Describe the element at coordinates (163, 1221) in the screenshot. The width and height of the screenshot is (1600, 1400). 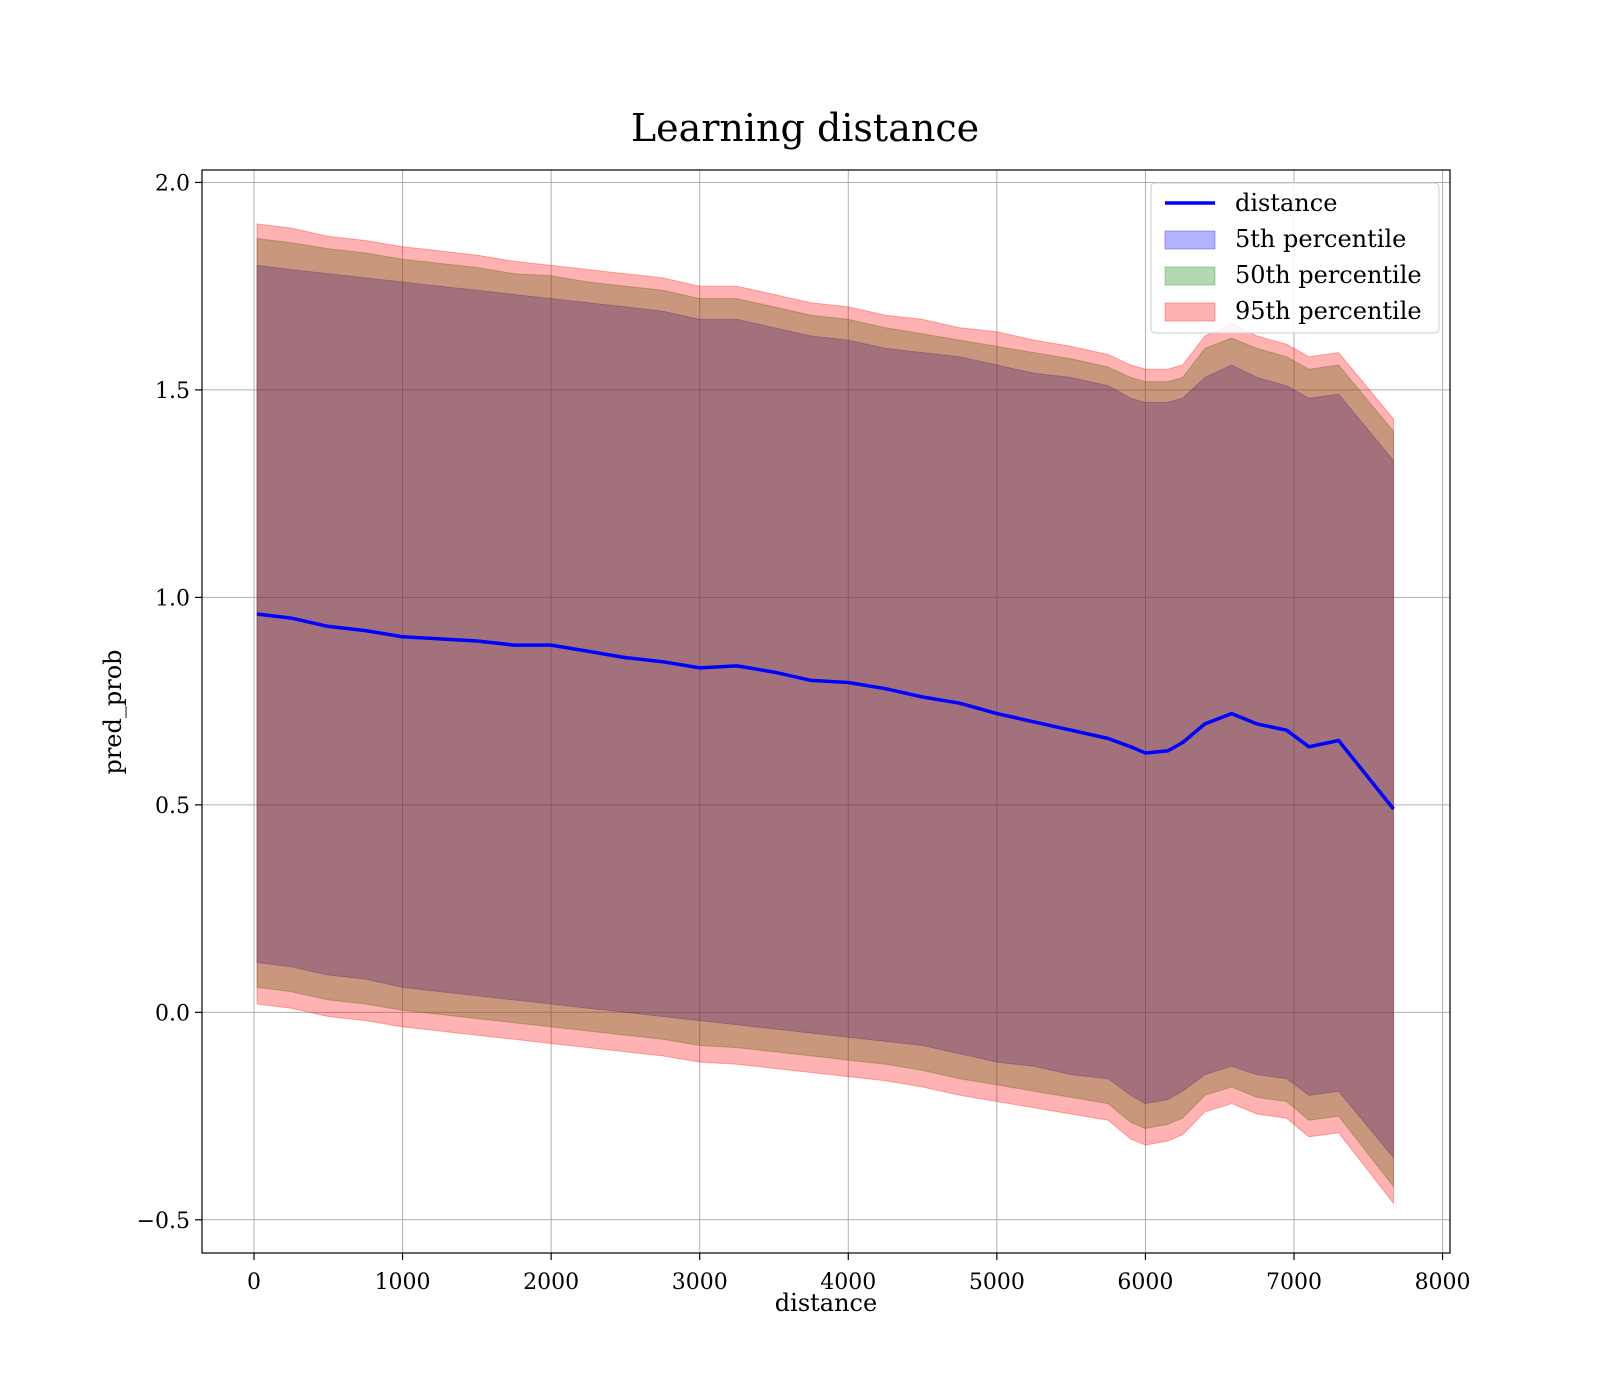
I see `y-tick-label: −0.5` at that location.